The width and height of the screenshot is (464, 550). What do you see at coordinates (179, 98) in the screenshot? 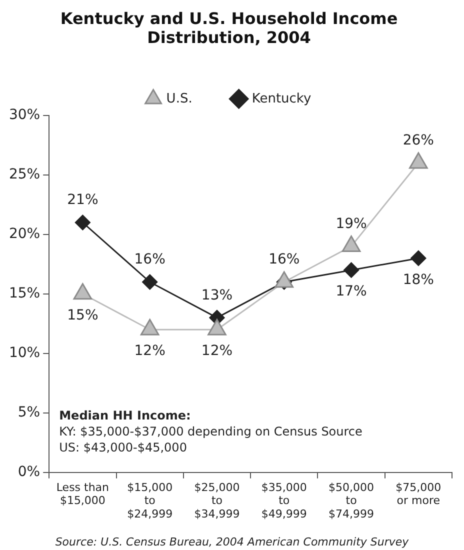
I see `legend-label: U.S.` at bounding box center [179, 98].